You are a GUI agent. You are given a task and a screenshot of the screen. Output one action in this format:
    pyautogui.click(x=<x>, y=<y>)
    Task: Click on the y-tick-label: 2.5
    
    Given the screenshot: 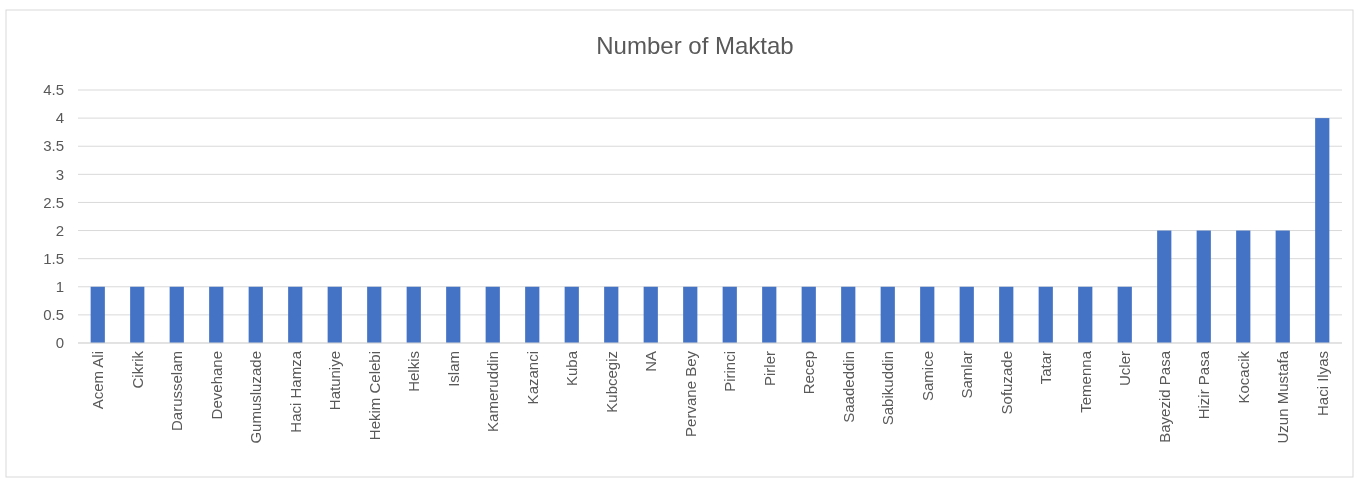 What is the action you would take?
    pyautogui.click(x=53, y=202)
    